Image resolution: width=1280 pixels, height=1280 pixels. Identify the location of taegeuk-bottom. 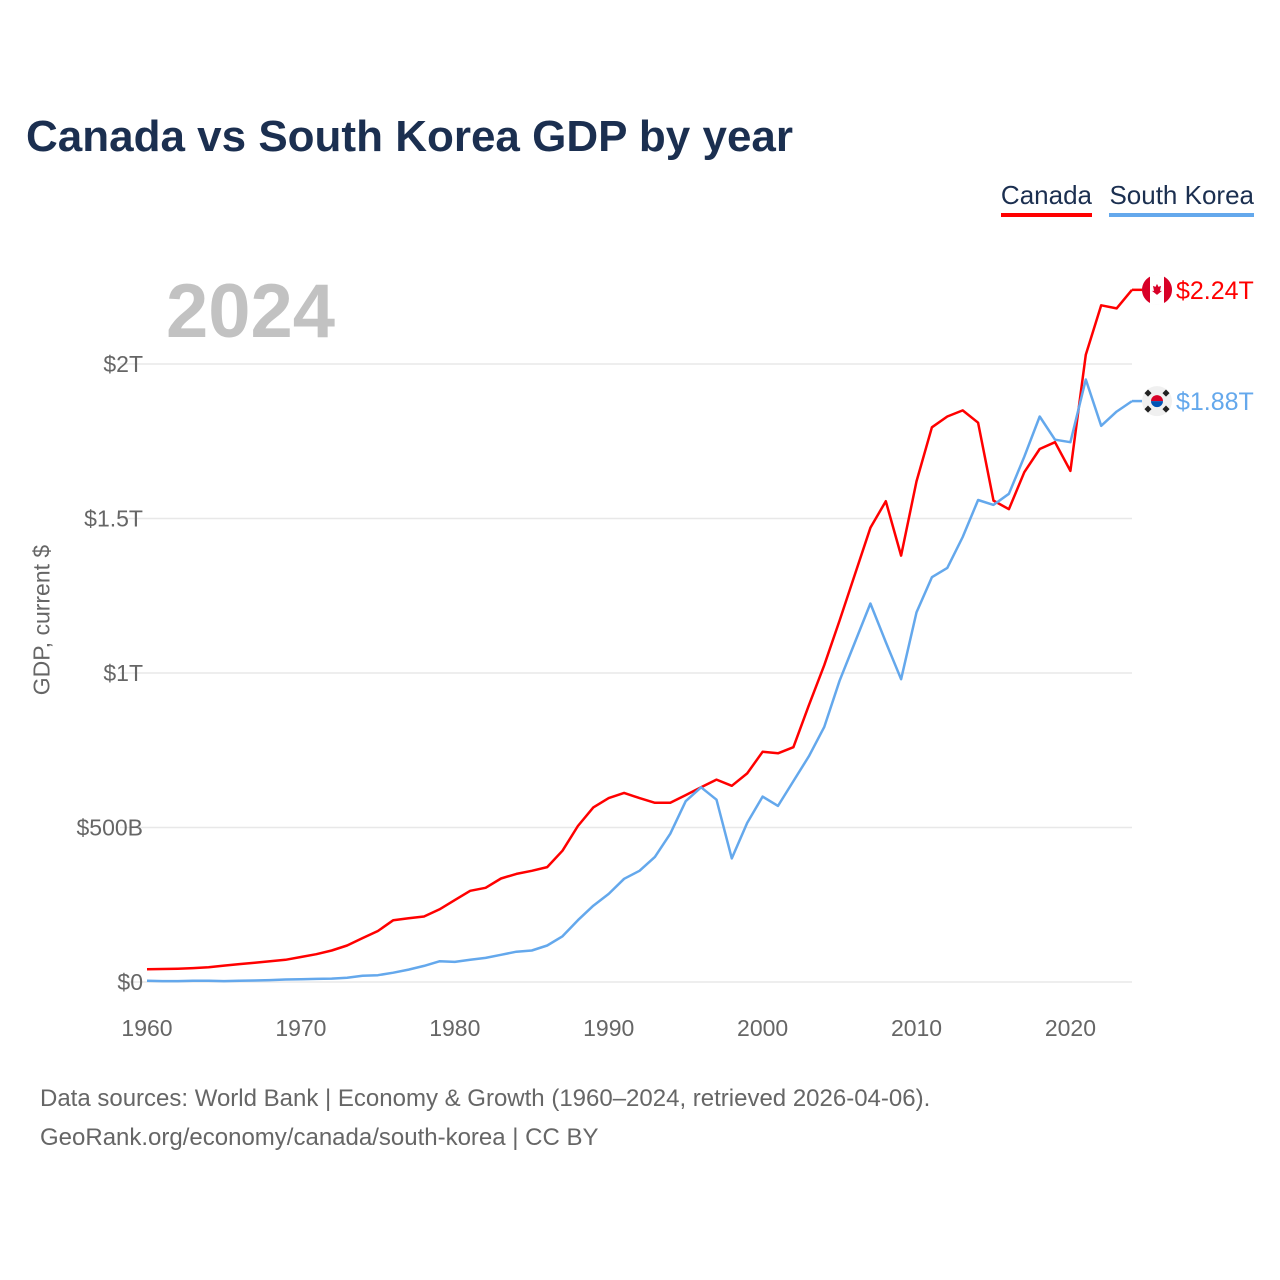
(1157, 404).